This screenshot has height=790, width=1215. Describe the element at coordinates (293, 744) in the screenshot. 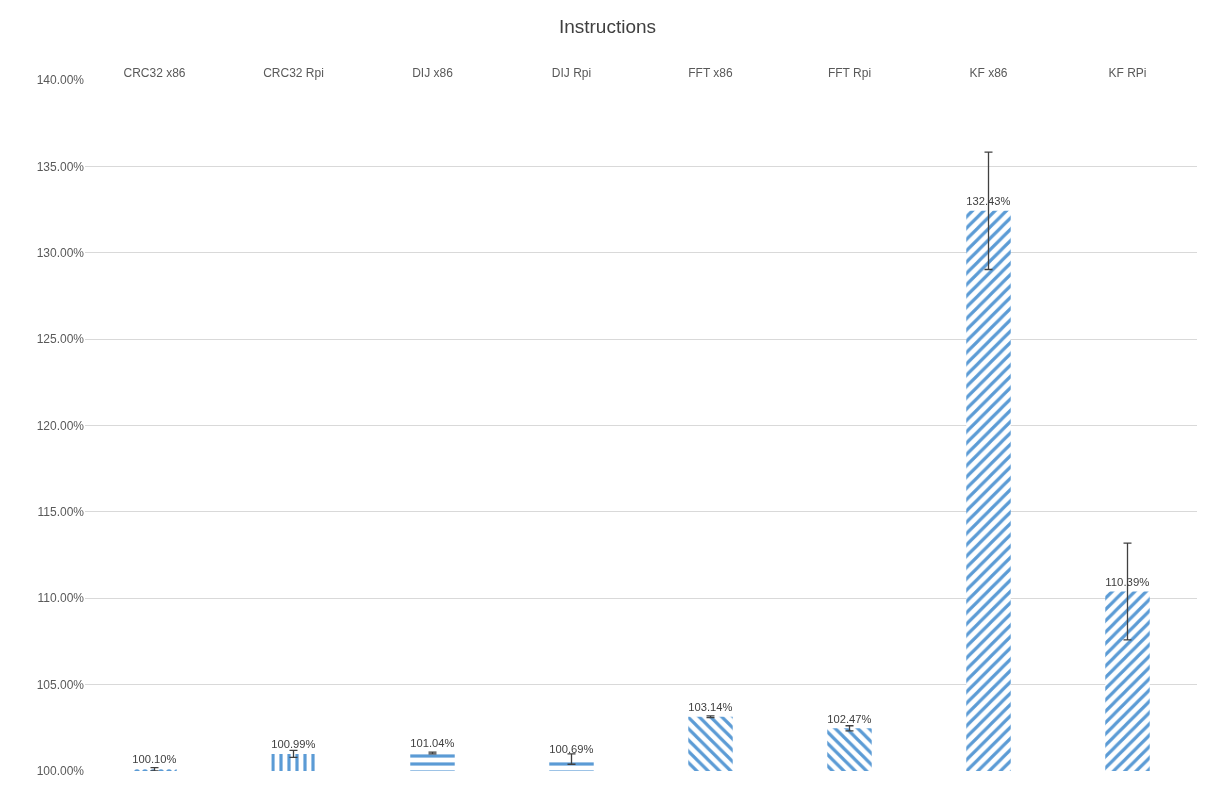

I see `data-label: 100.99%` at that location.